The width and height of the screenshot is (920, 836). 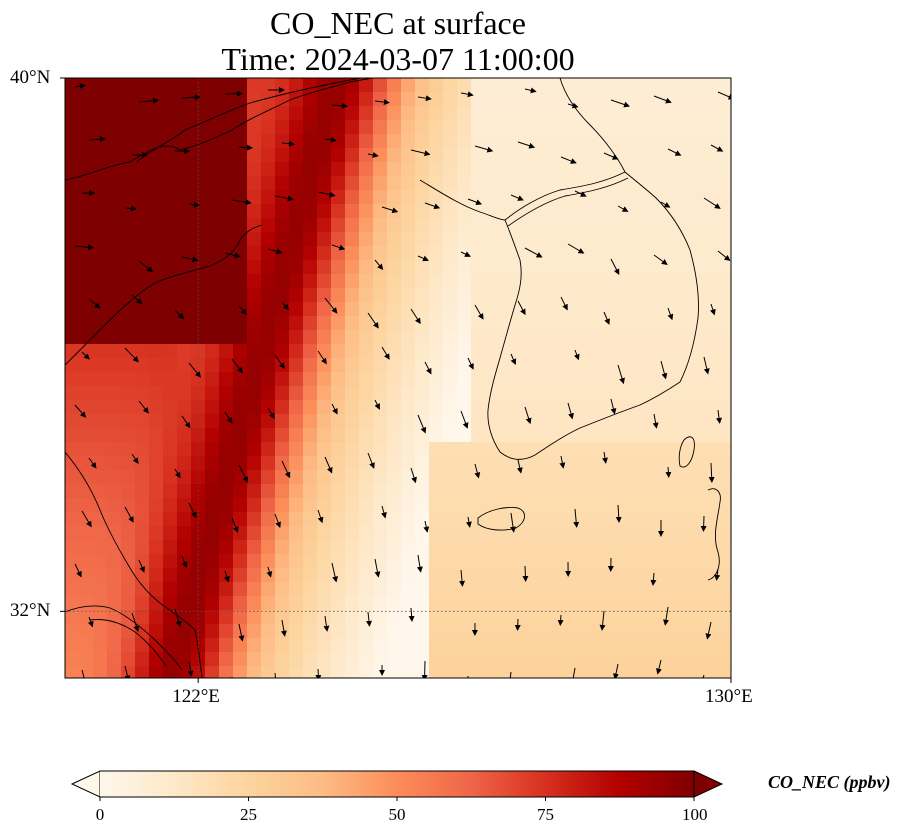 What do you see at coordinates (100, 814) in the screenshot?
I see `colorbar-tick-label: 0` at bounding box center [100, 814].